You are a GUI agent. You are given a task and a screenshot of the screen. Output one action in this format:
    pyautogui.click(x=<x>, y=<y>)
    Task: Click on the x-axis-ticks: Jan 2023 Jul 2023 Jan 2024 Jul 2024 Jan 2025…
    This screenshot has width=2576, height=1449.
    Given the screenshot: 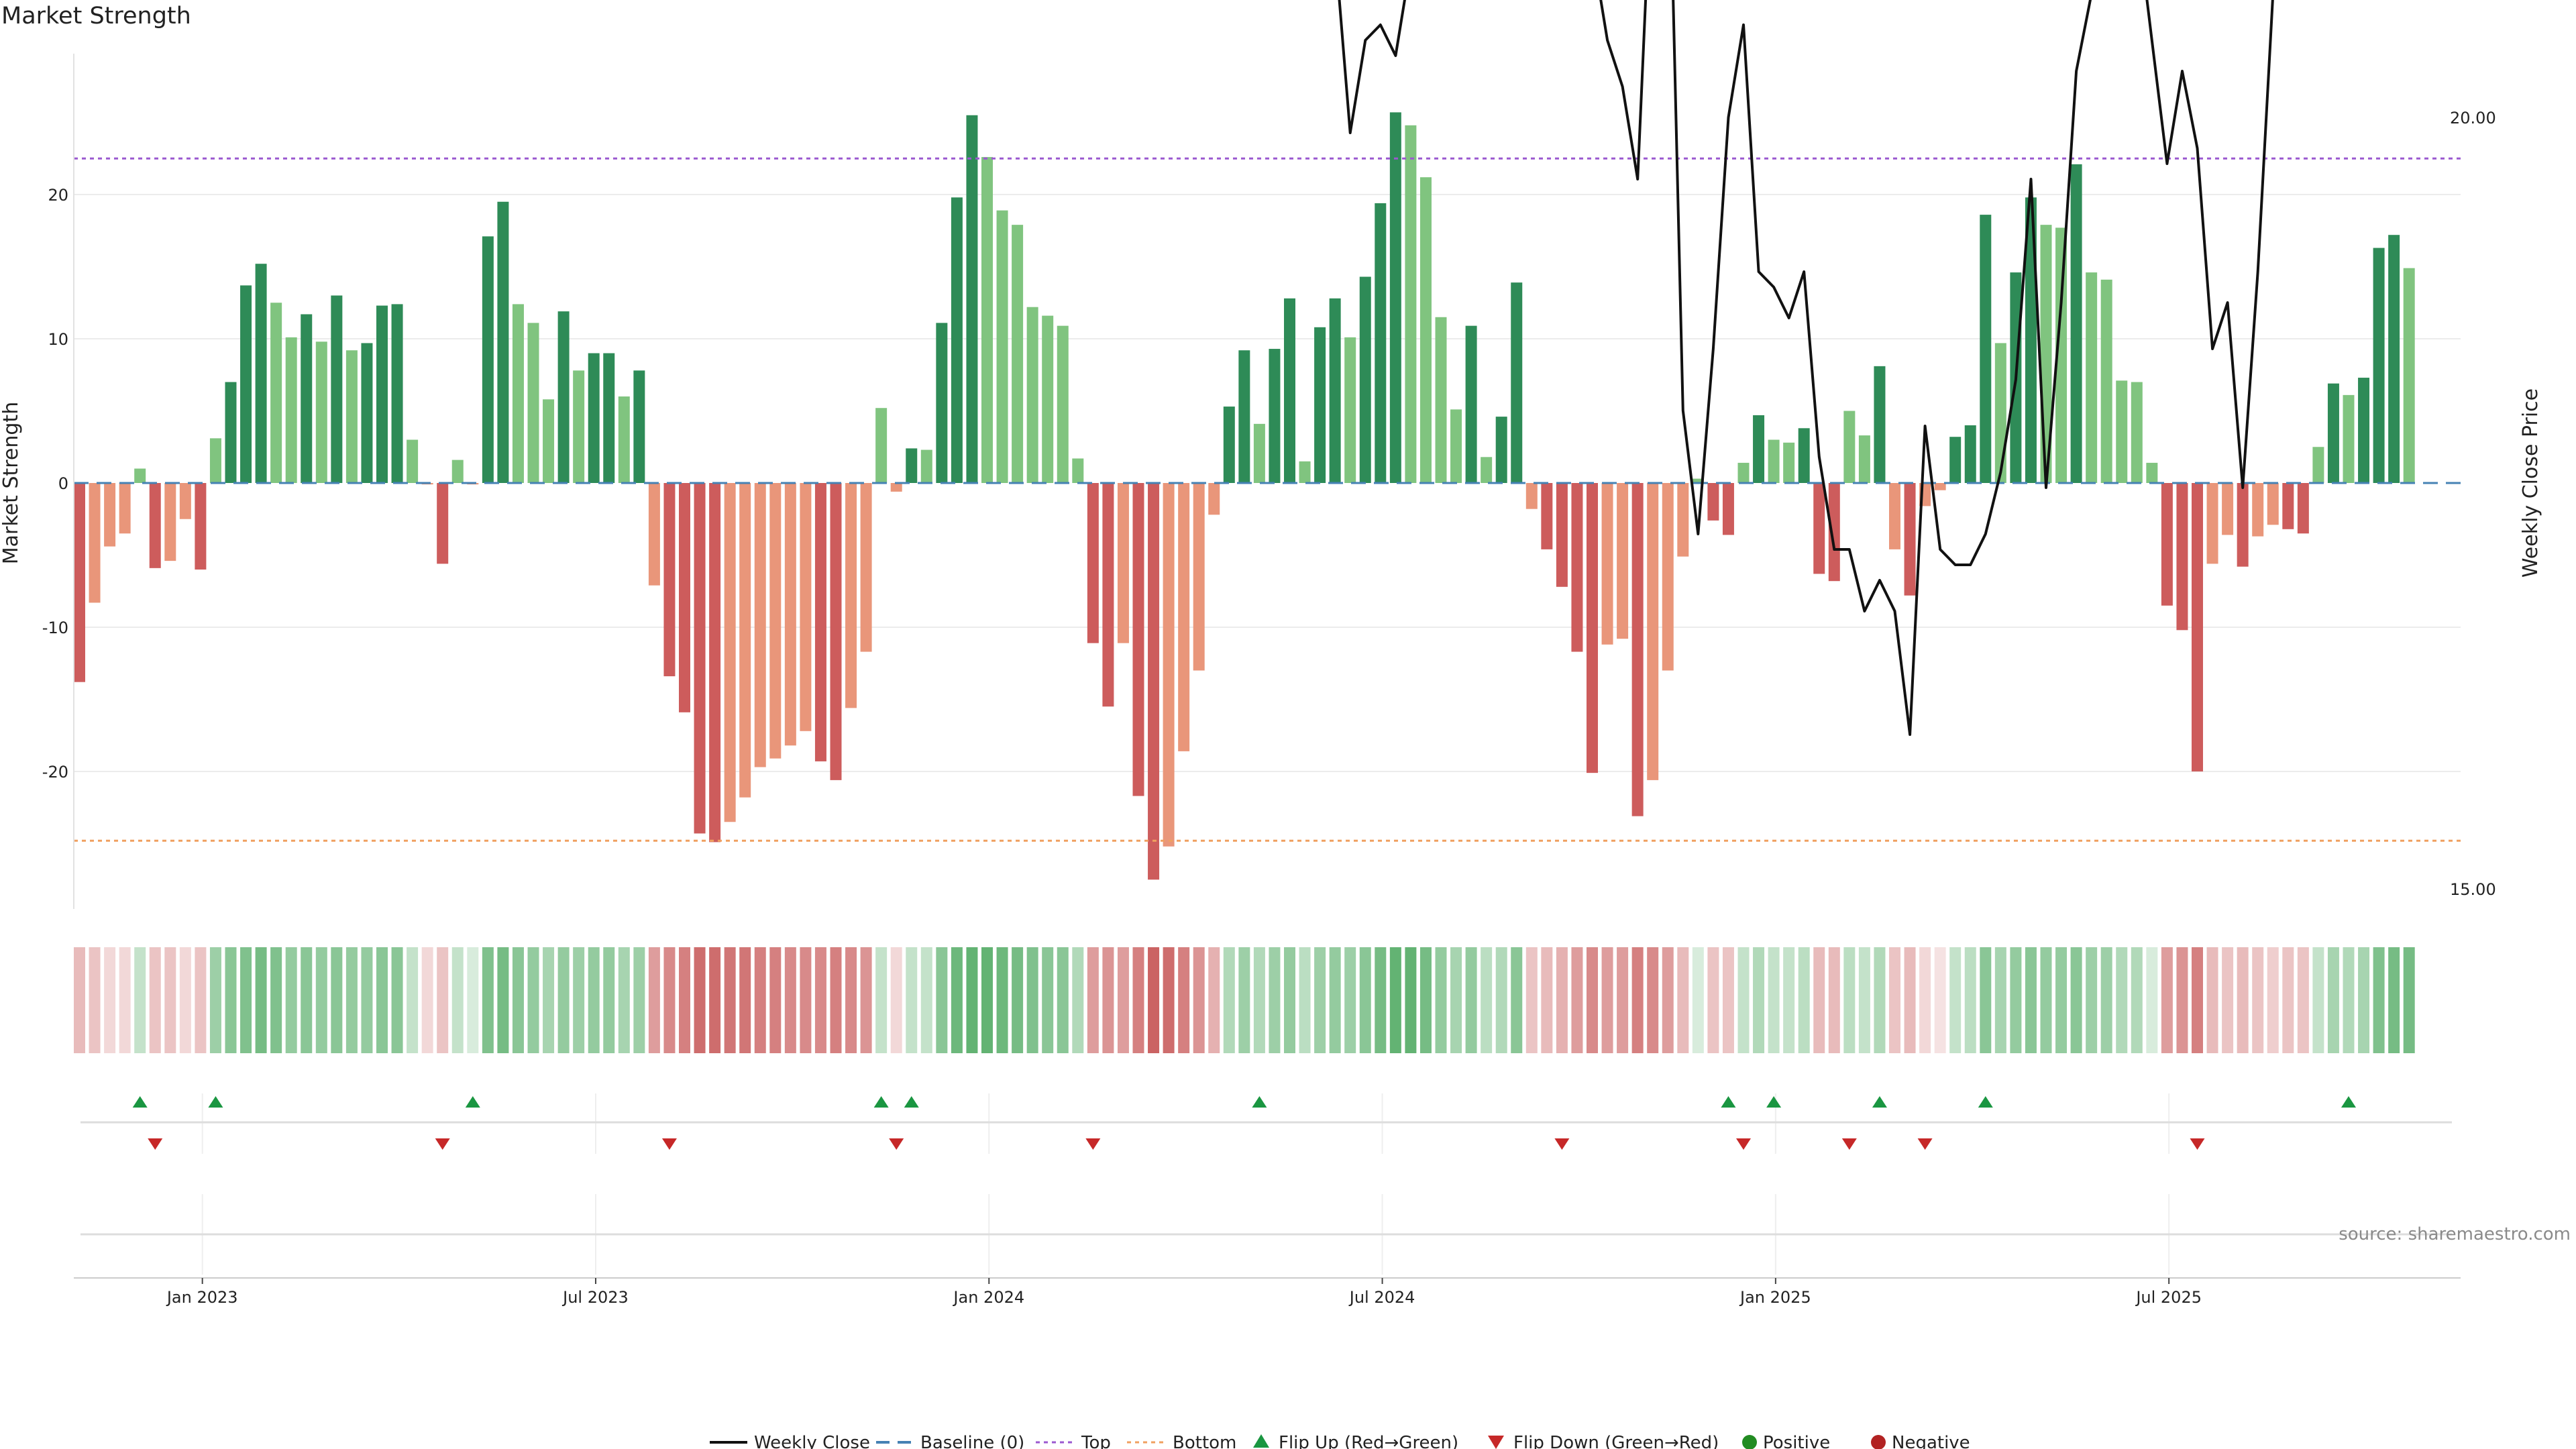 What is the action you would take?
    pyautogui.click(x=1184, y=1292)
    